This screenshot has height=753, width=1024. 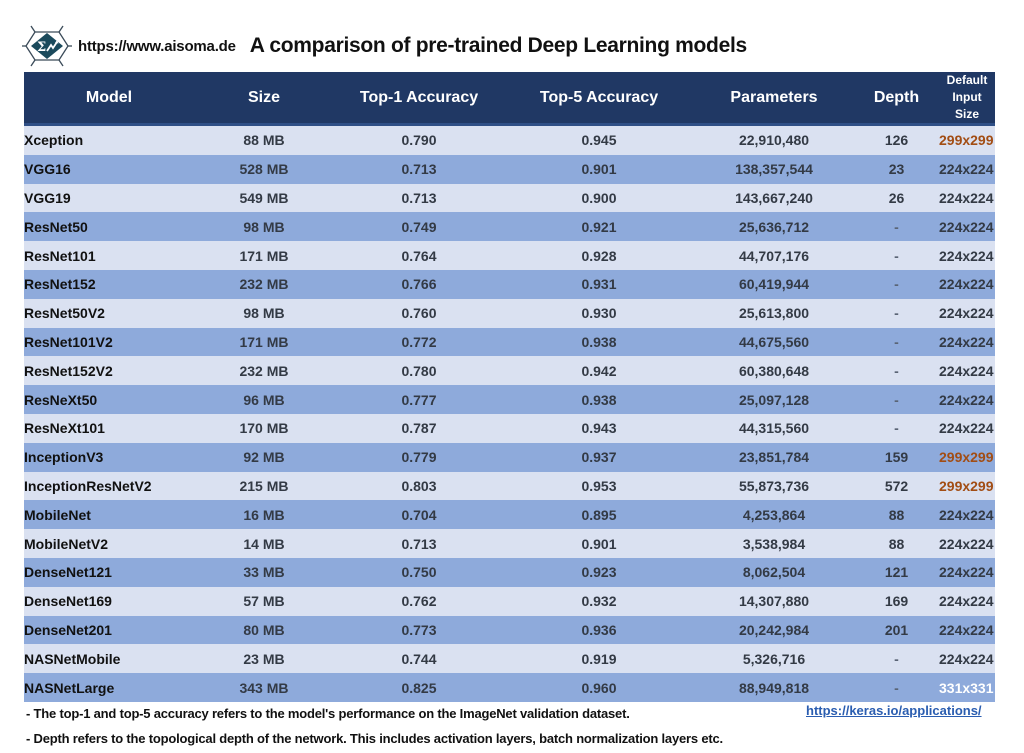 I want to click on cell-parameters: 138,357,544, so click(x=774, y=169).